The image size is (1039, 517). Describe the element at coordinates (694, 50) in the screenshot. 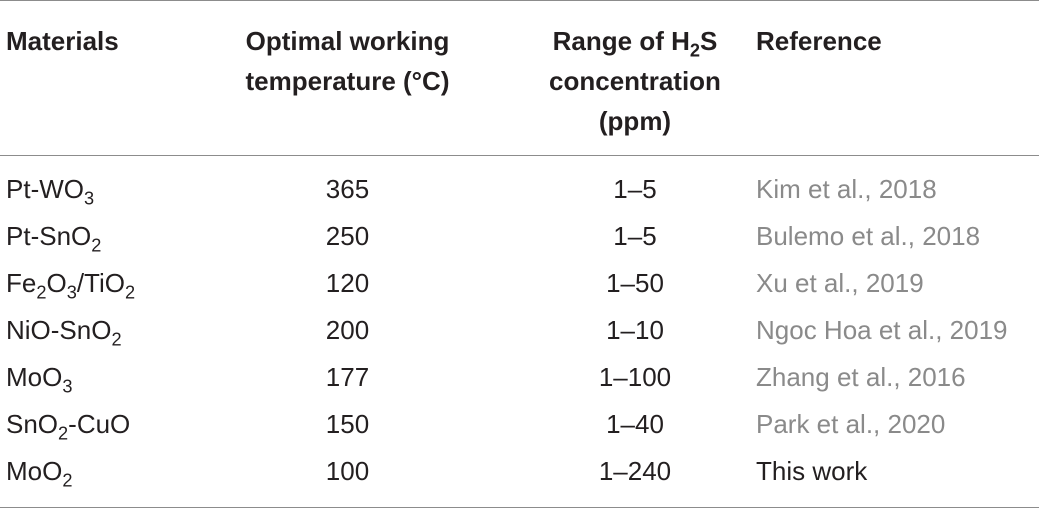

I see `header-range-sub: 2` at that location.